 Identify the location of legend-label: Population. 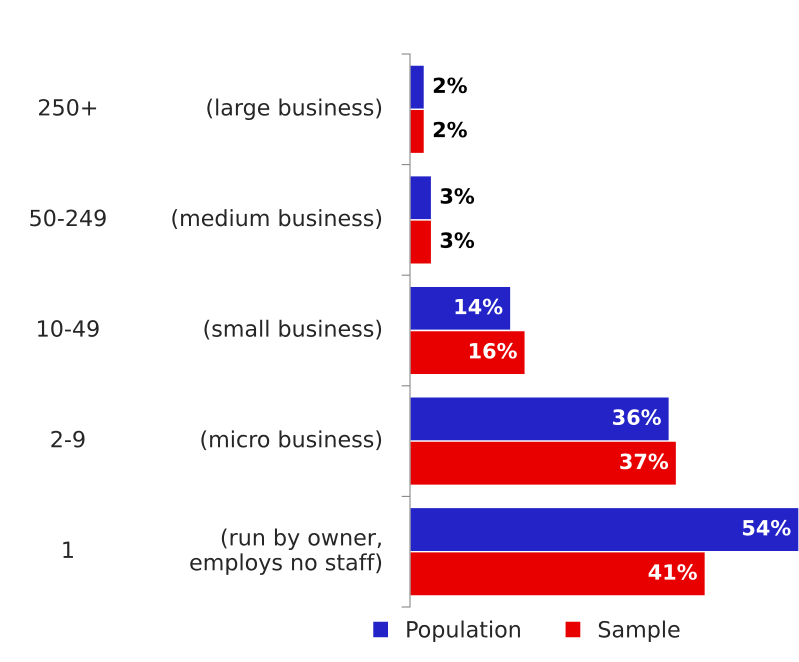
(463, 631).